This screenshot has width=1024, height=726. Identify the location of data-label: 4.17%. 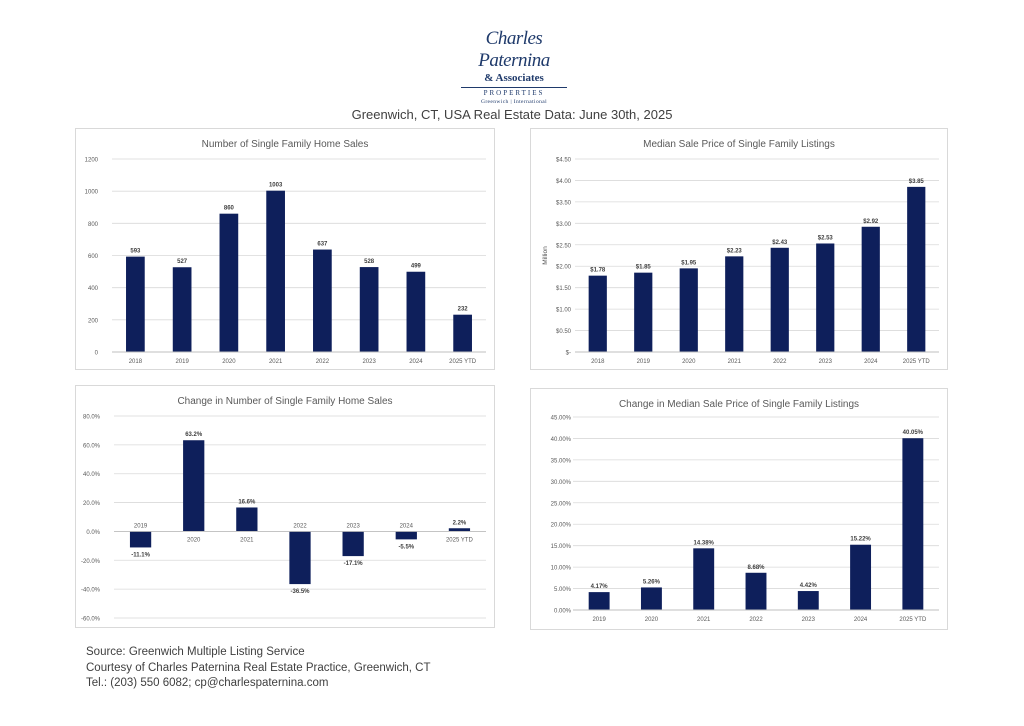
(600, 587).